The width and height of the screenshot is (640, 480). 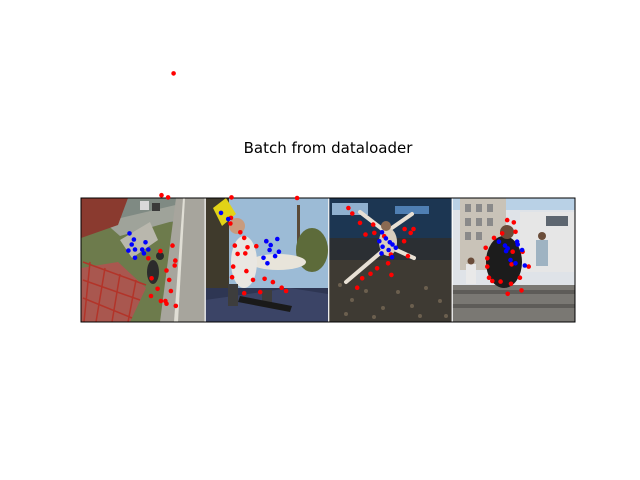 What do you see at coordinates (329, 148) in the screenshot?
I see `figure-title: Batch from dataloader` at bounding box center [329, 148].